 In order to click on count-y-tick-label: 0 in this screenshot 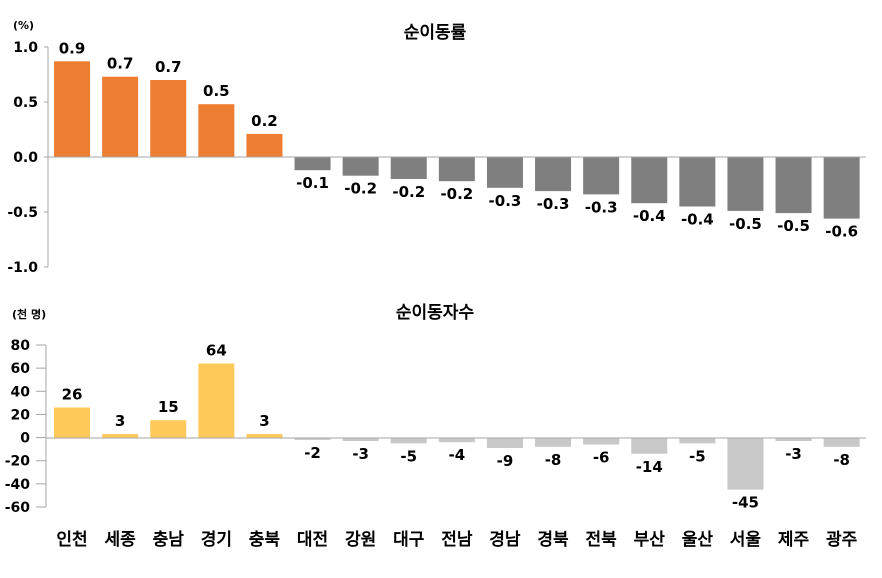, I will do `click(25, 439)`.